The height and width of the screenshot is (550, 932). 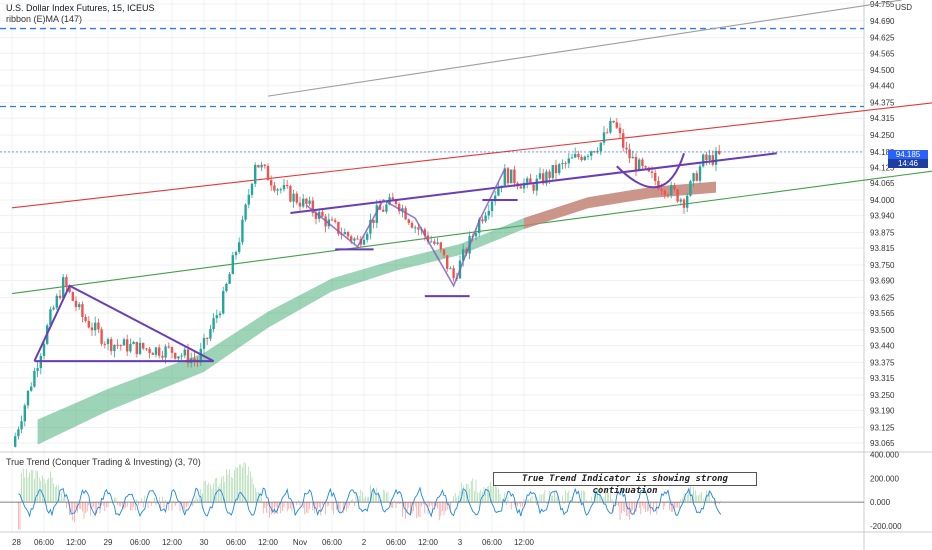 What do you see at coordinates (882, 53) in the screenshot?
I see `y-tick-label: 94.565` at bounding box center [882, 53].